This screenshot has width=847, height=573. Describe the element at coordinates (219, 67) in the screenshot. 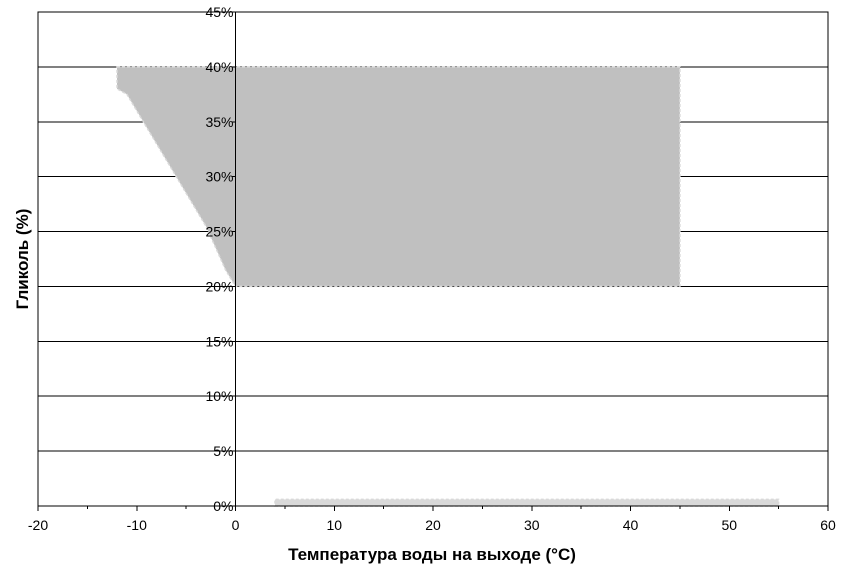

I see `y-tick-label-40: 40%` at that location.